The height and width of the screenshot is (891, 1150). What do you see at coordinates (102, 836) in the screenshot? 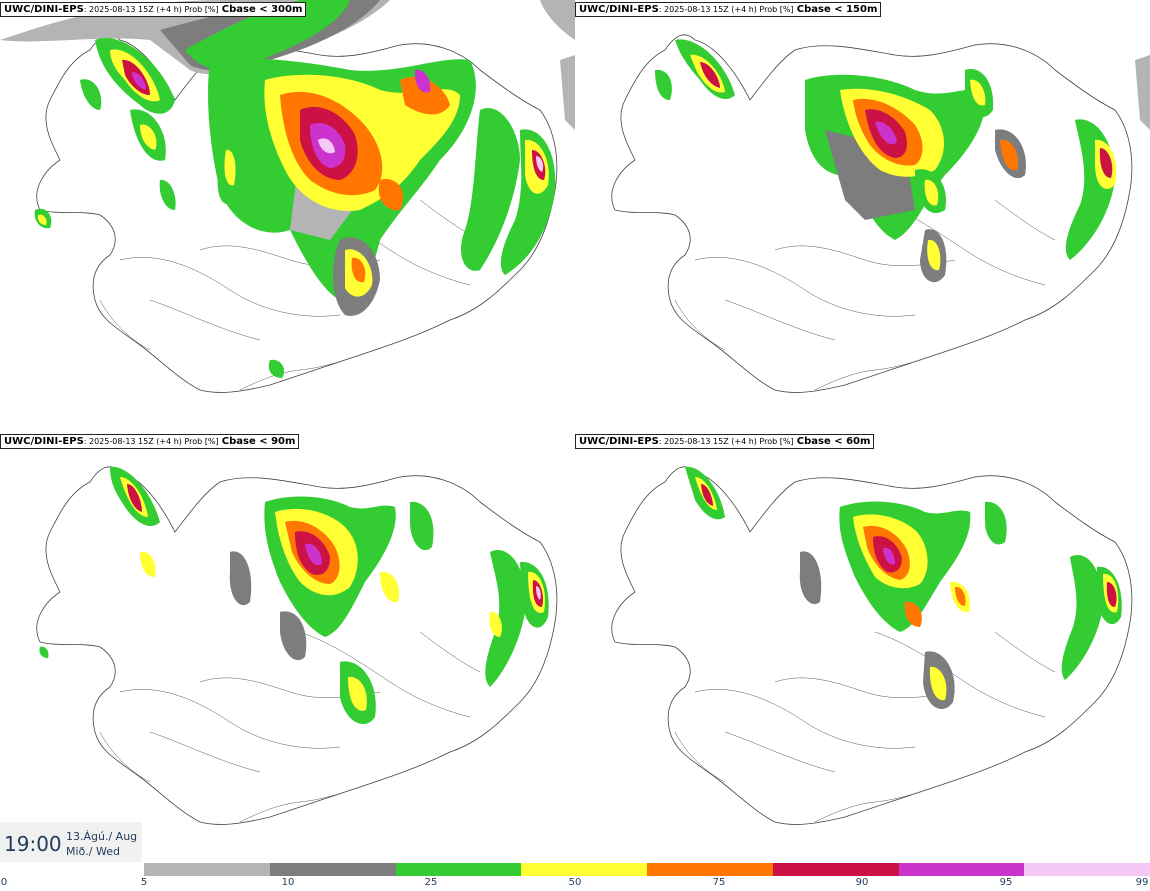
I see `valid-date-line1: 13.Ágú./ Aug` at bounding box center [102, 836].